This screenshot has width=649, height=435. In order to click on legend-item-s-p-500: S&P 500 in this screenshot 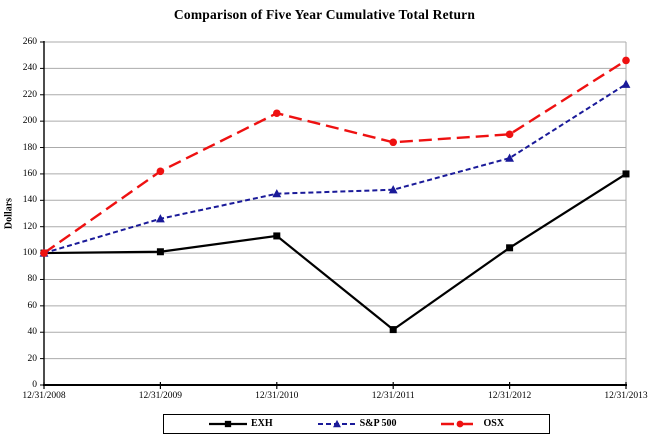, I will do `click(357, 424)`.